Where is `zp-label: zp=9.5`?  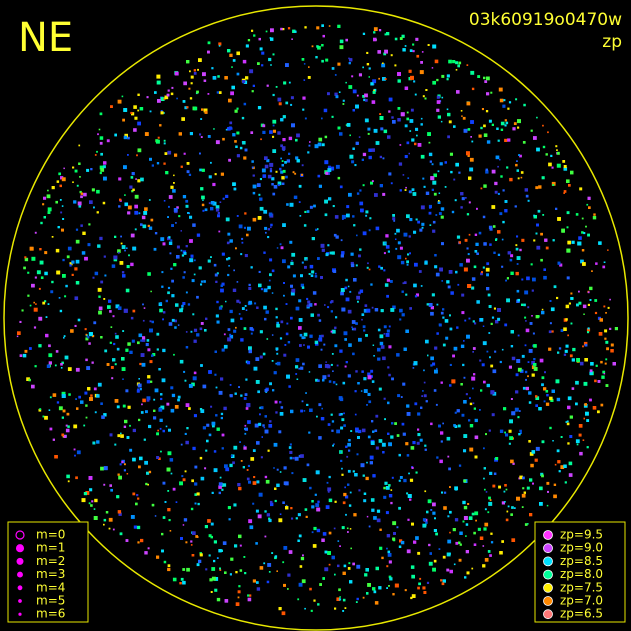
zp-label: zp=9.5 is located at coordinates (581, 535).